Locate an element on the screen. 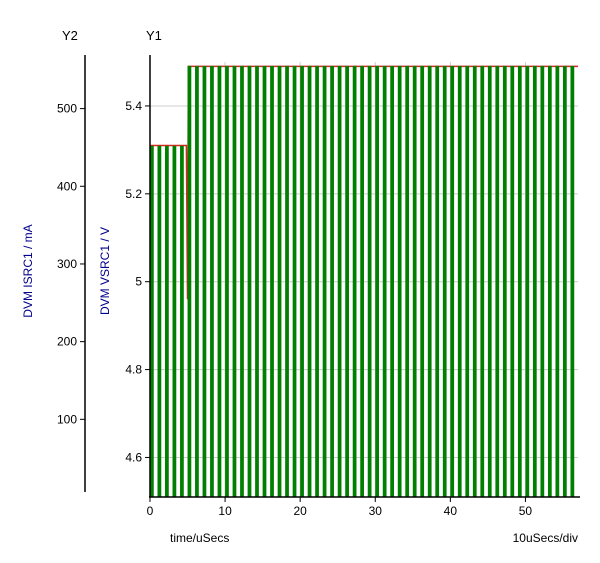 This screenshot has height=563, width=600. y2-tick-label: 400 is located at coordinates (67, 186).